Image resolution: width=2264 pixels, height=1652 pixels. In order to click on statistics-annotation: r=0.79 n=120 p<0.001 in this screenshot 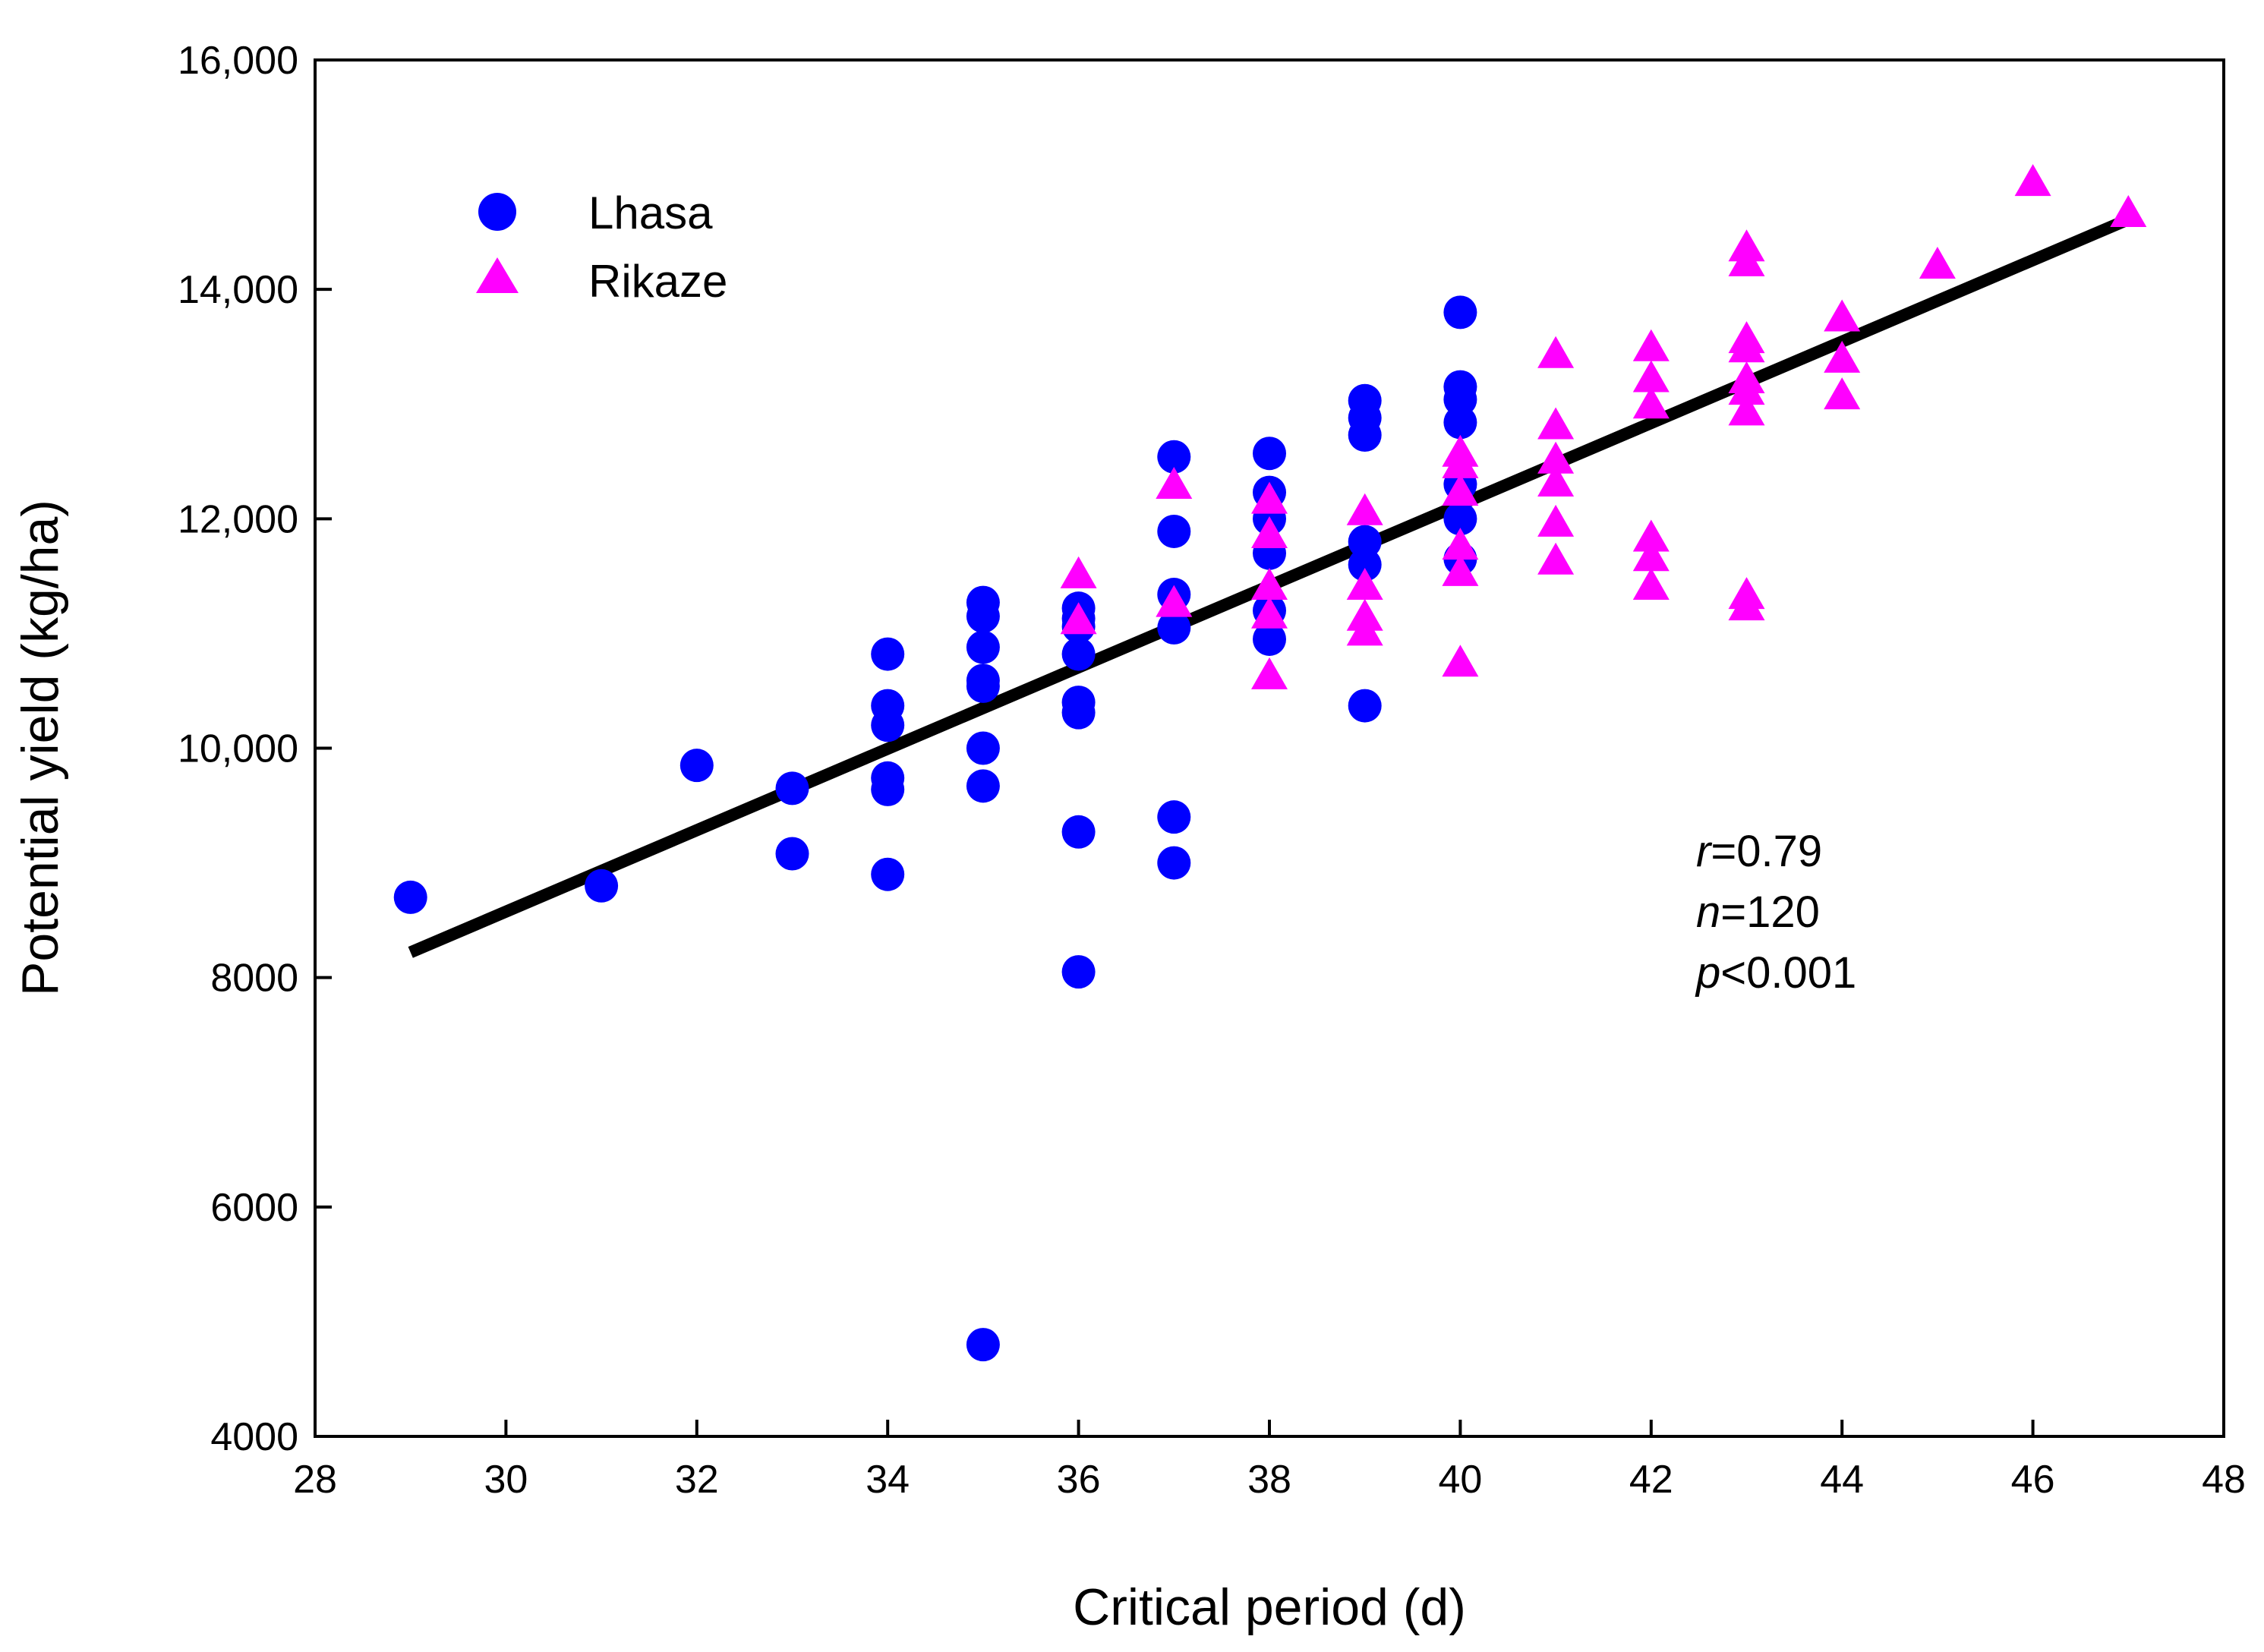, I will do `click(1775, 912)`.